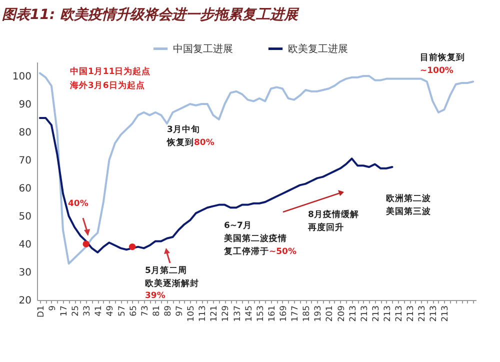 Image resolution: width=500 pixels, height=362 pixels. What do you see at coordinates (215, 314) in the screenshot?
I see `x-tick-label: 121` at bounding box center [215, 314].